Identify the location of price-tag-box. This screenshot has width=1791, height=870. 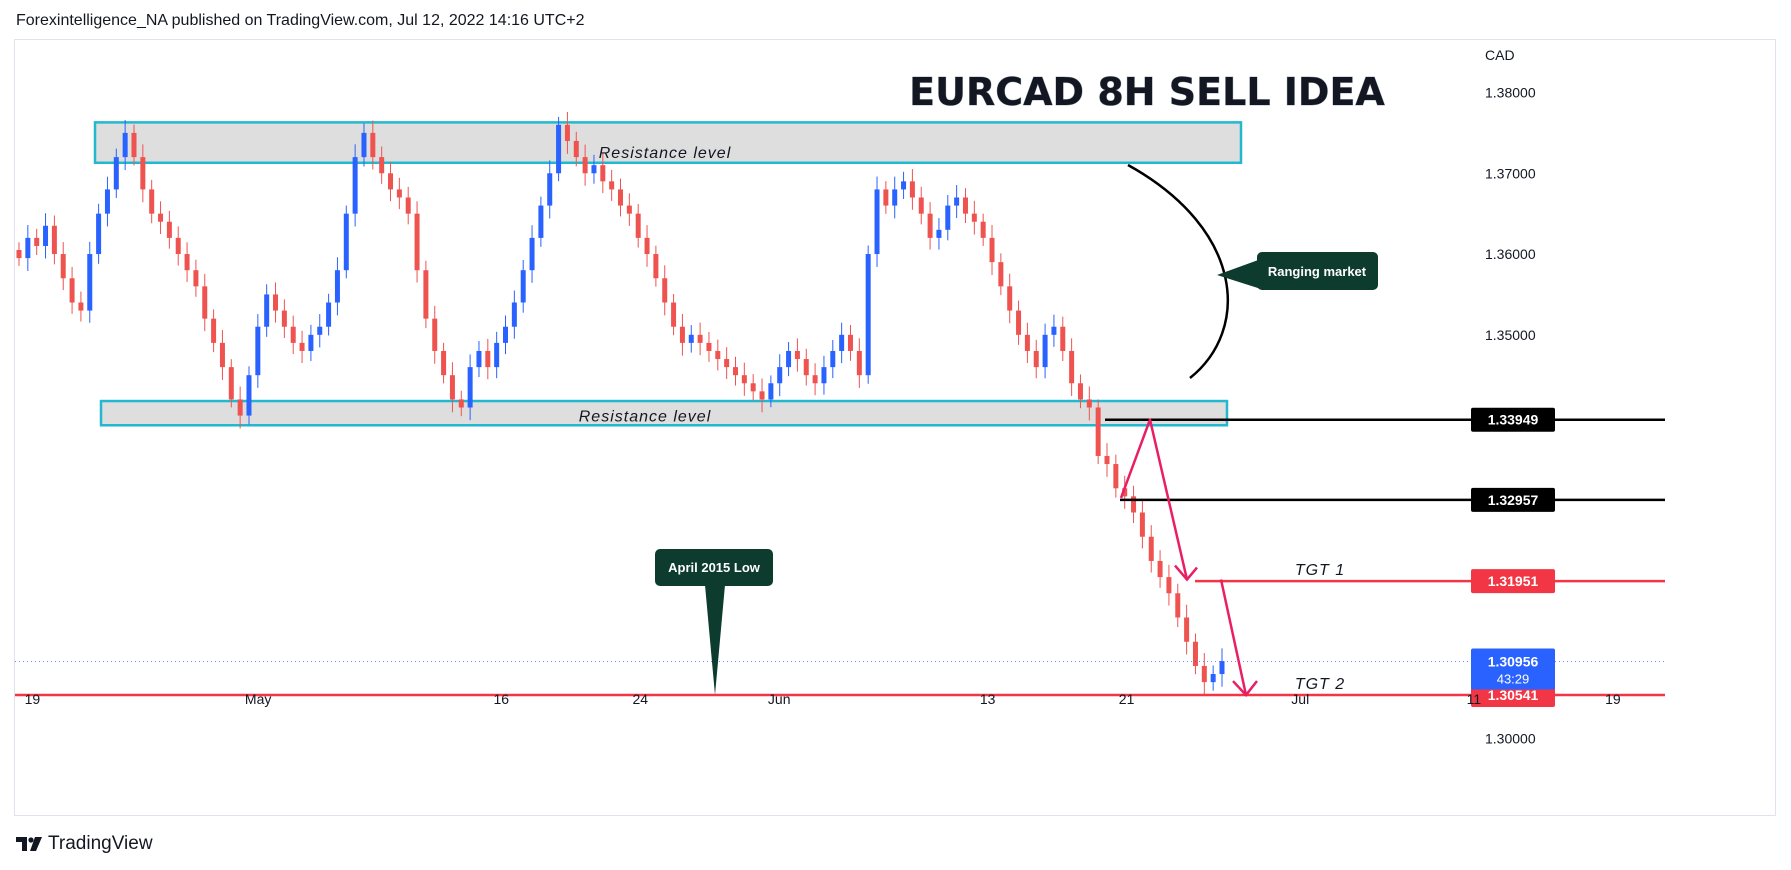
(1513, 581).